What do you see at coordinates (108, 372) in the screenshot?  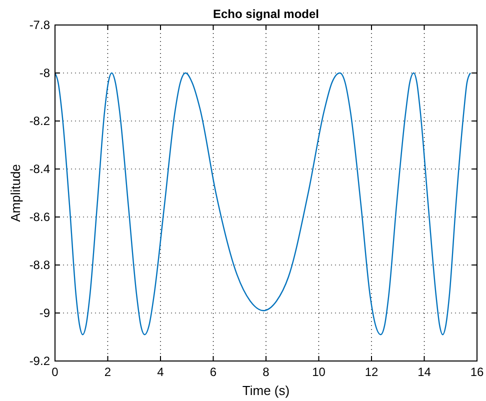 I see `x-tick-label: 2` at bounding box center [108, 372].